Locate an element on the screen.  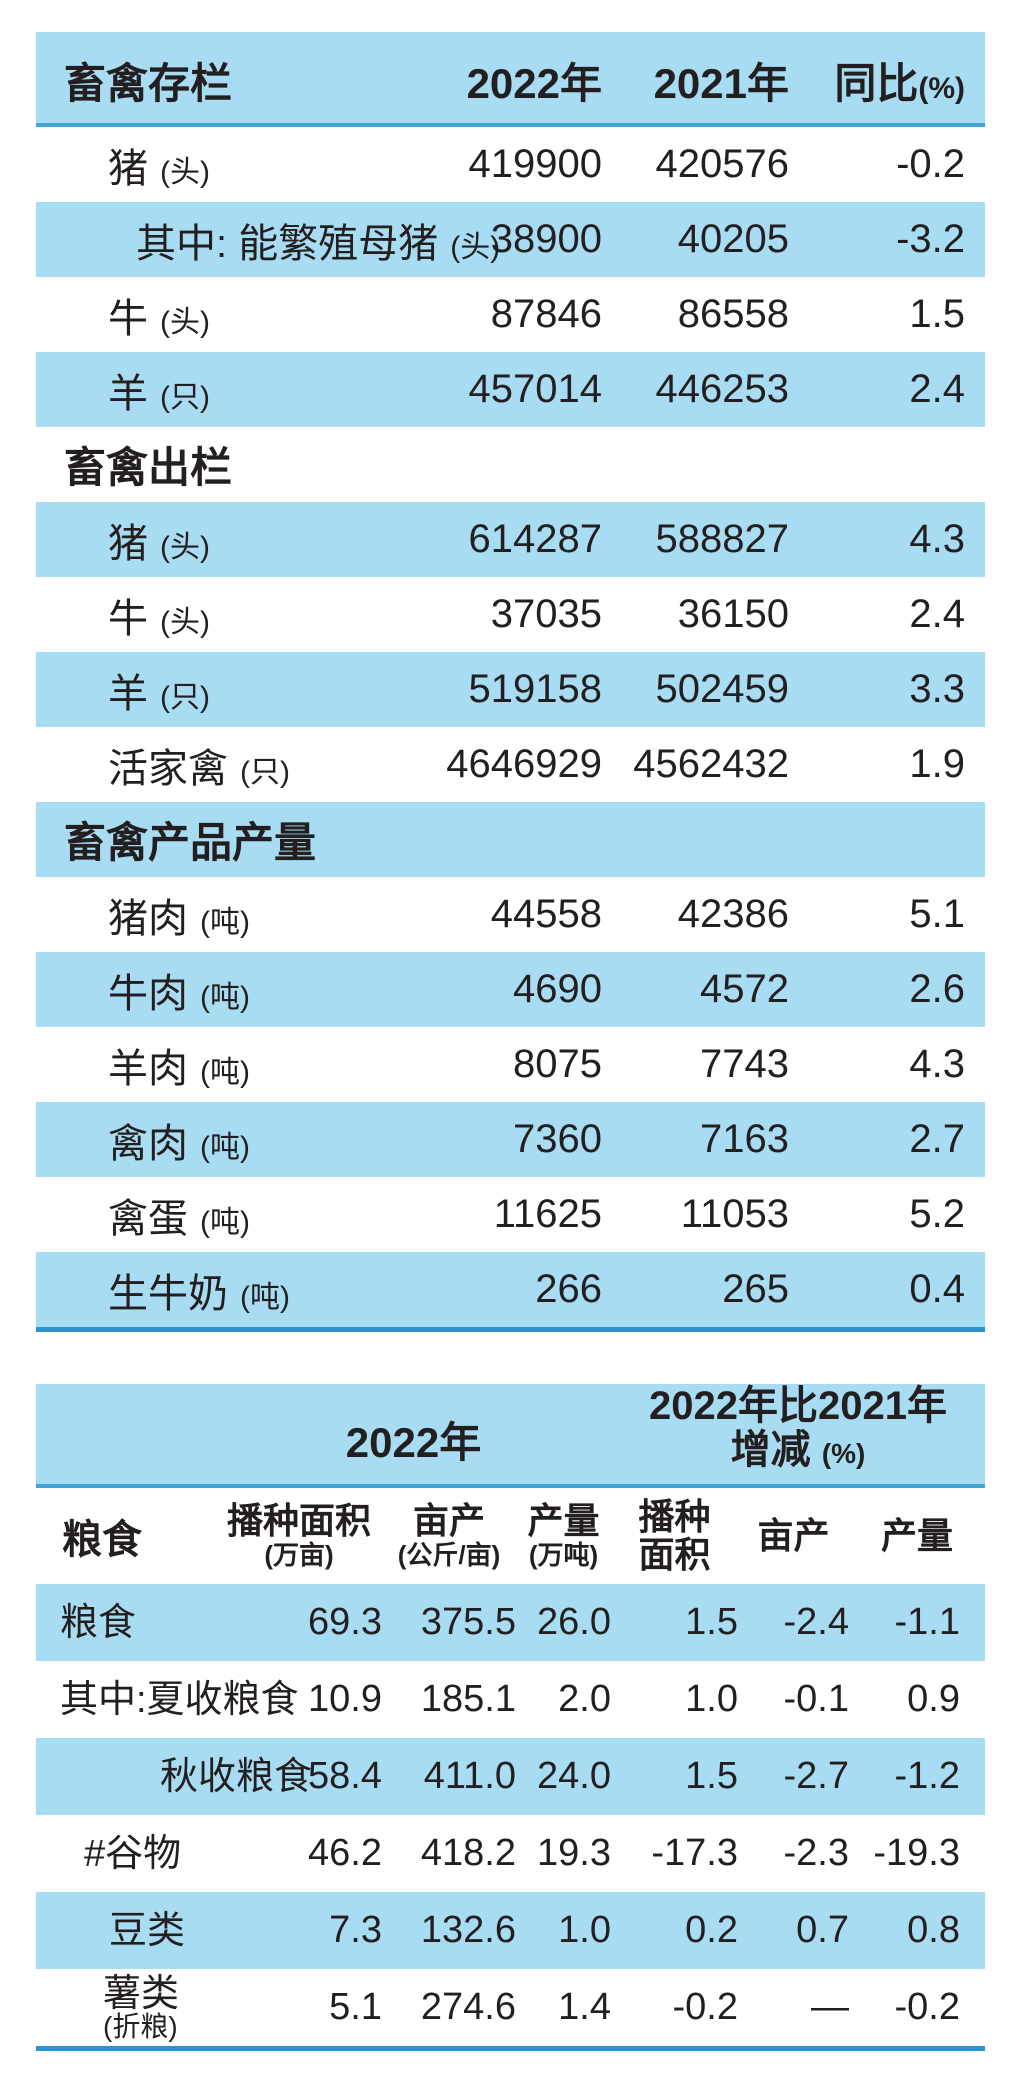
col-label: 面积 is located at coordinates (674, 1554).